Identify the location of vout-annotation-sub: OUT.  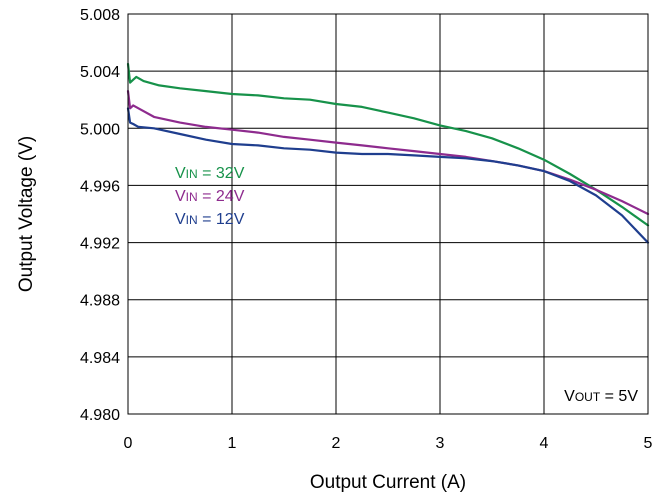
(588, 397).